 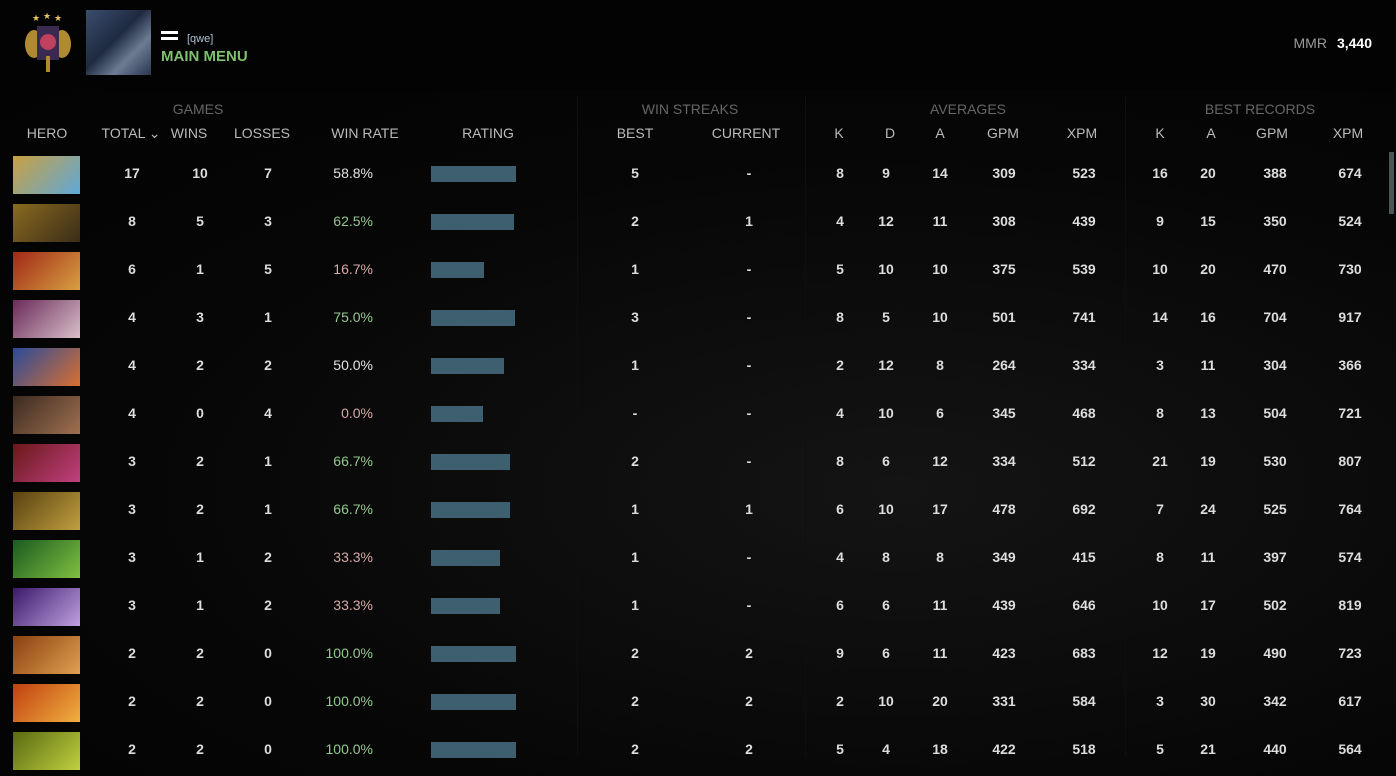 What do you see at coordinates (488, 133) in the screenshot?
I see `col-rating: RATING` at bounding box center [488, 133].